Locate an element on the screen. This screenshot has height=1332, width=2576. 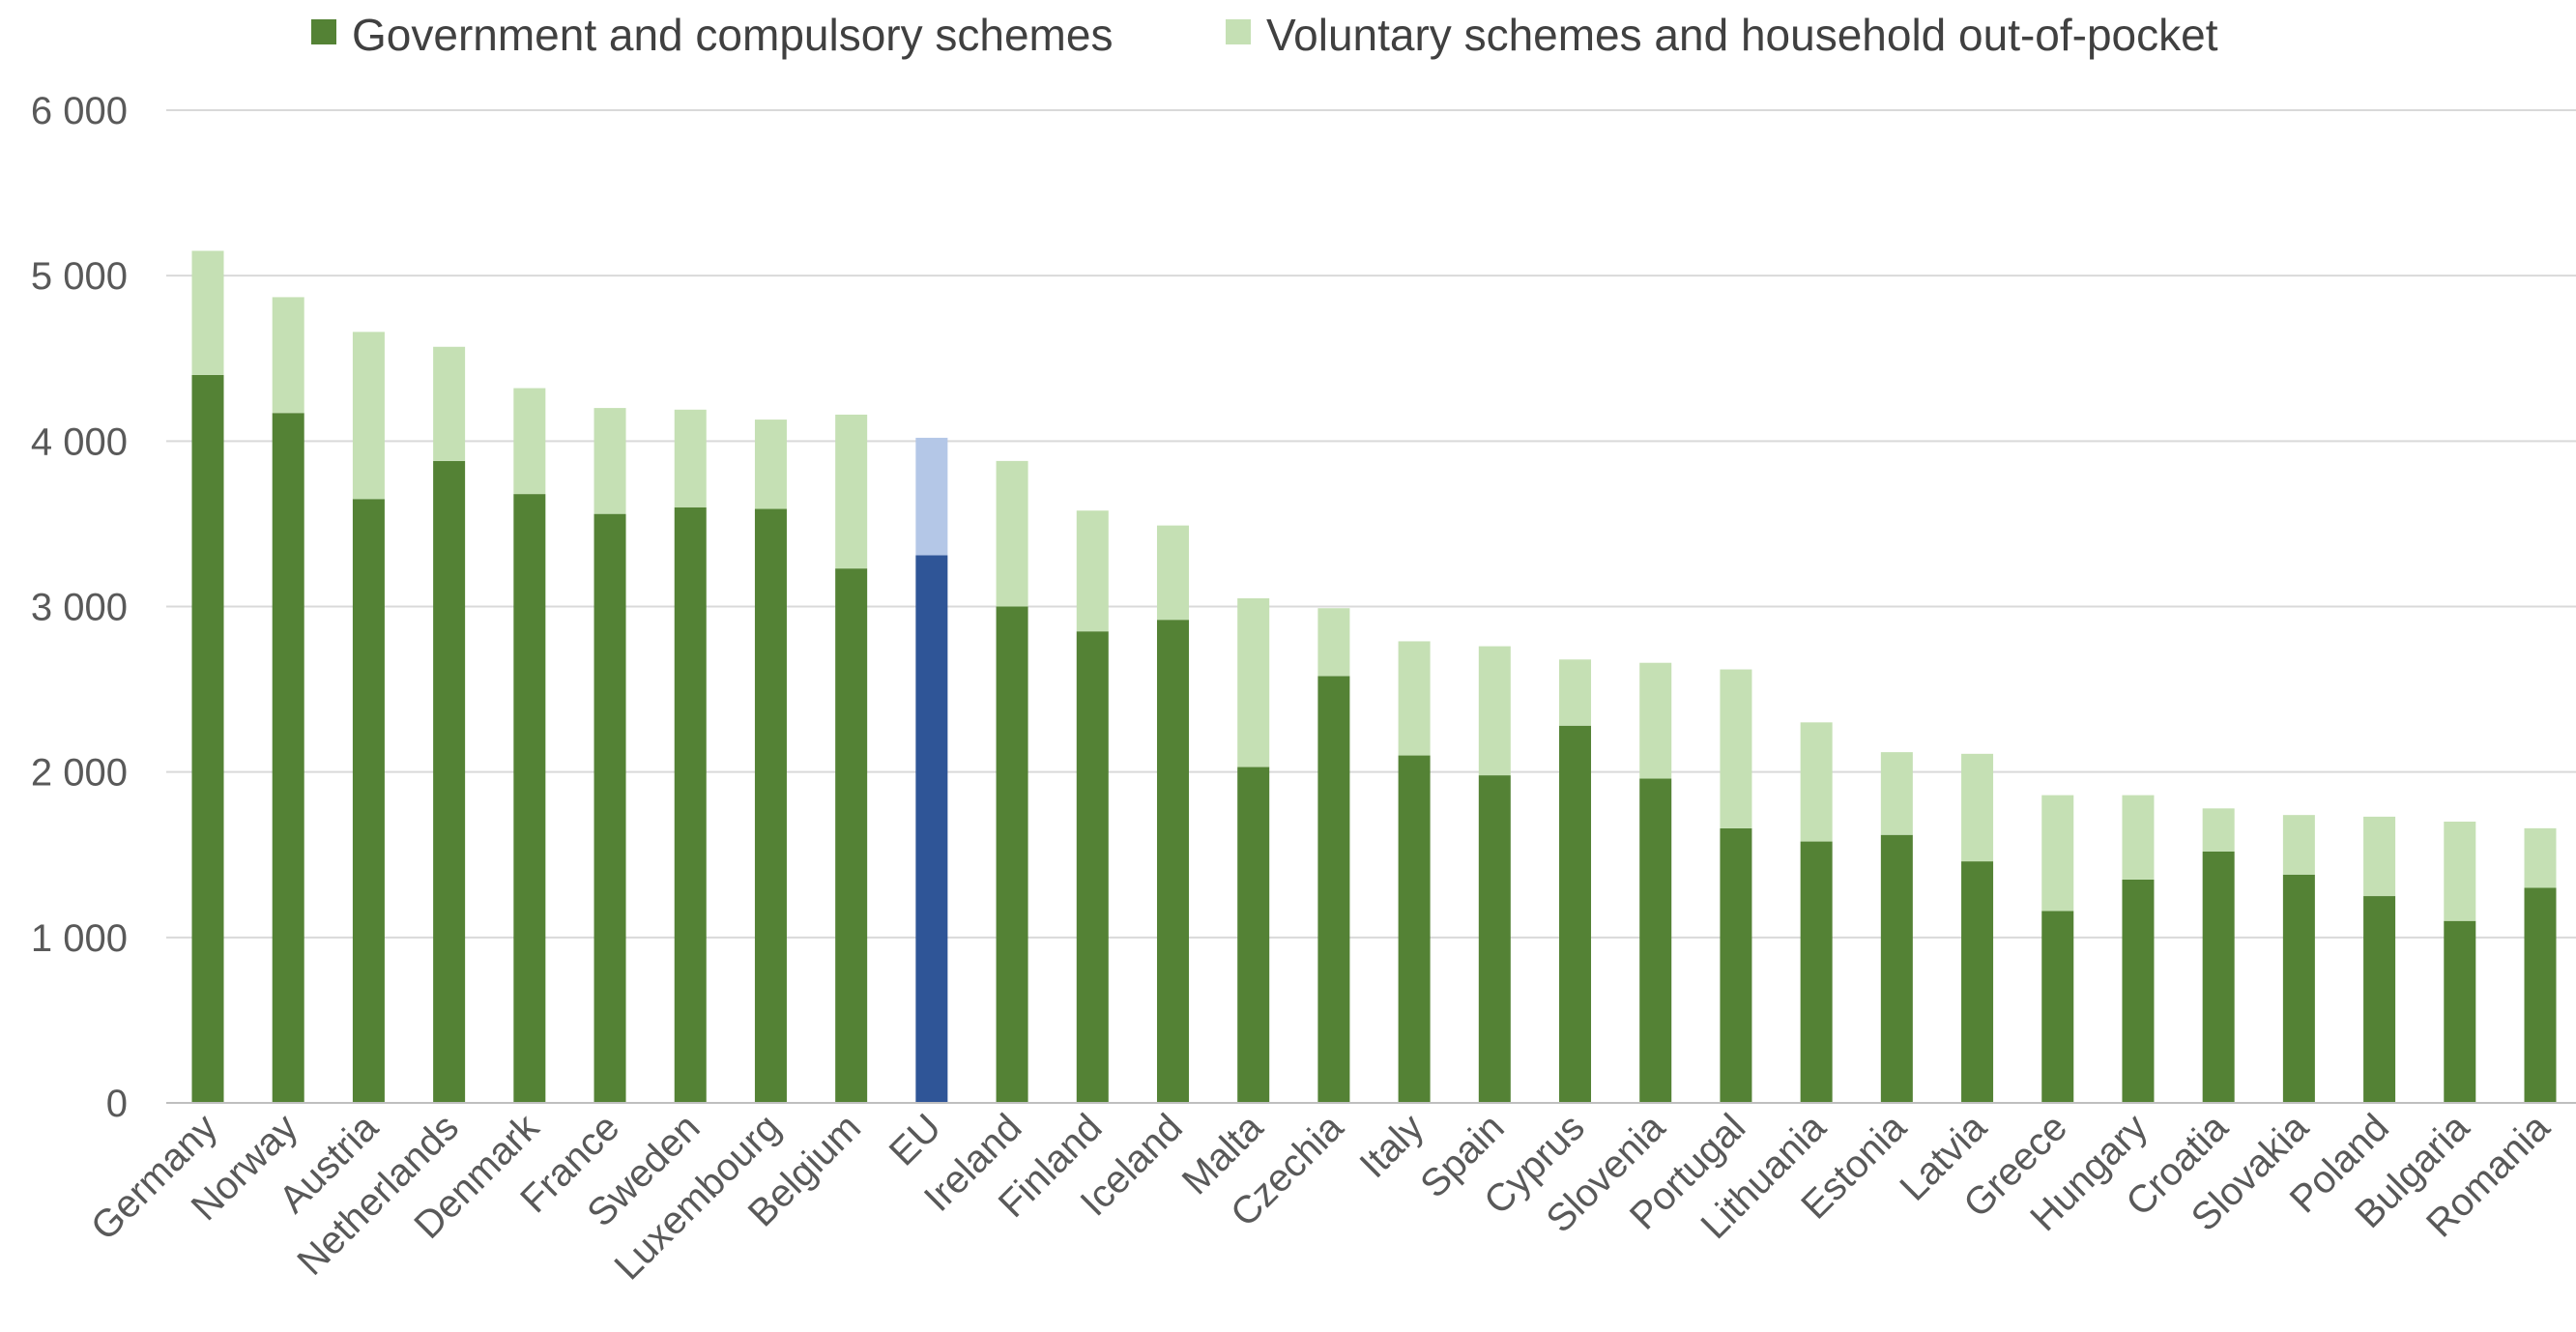
bar-government-czechia is located at coordinates (1333, 889).